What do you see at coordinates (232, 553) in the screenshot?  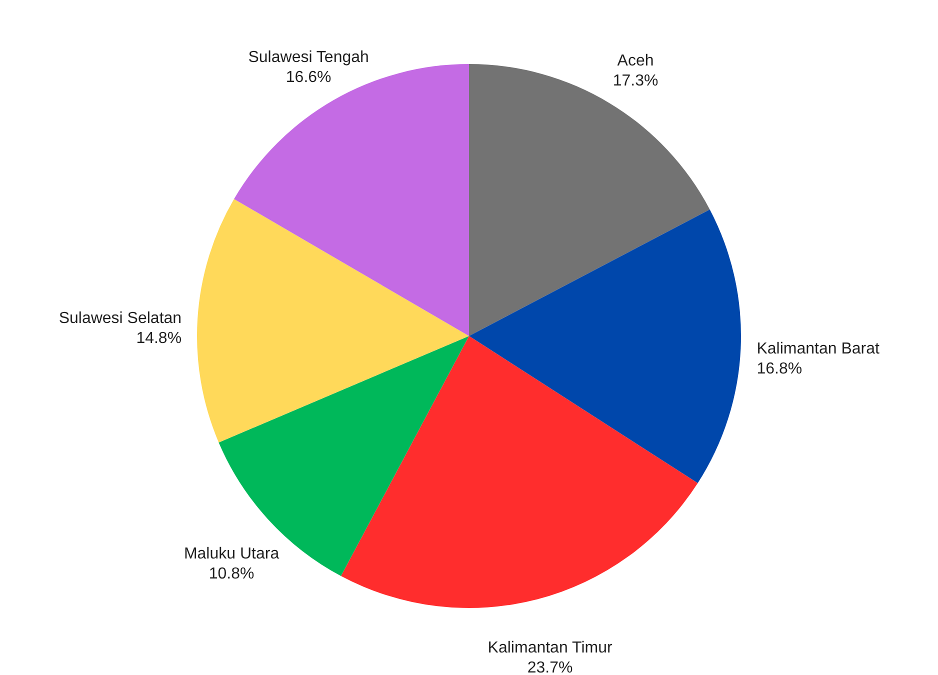 I see `slice-label: Maluku Utara` at bounding box center [232, 553].